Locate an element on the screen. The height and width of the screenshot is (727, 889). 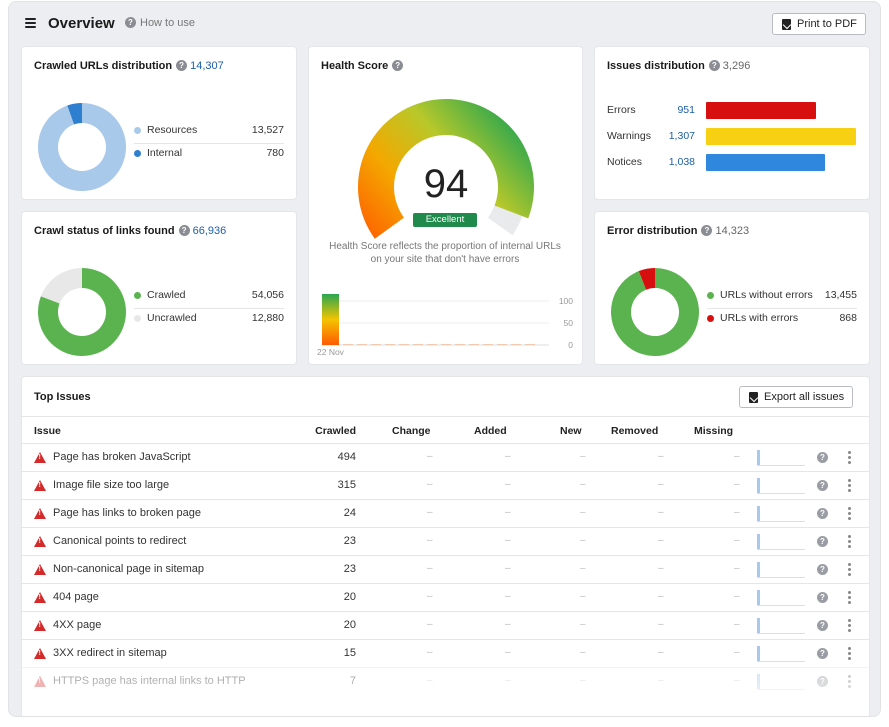
issue-name: Non-canonical page in sitemap is located at coordinates (129, 569).